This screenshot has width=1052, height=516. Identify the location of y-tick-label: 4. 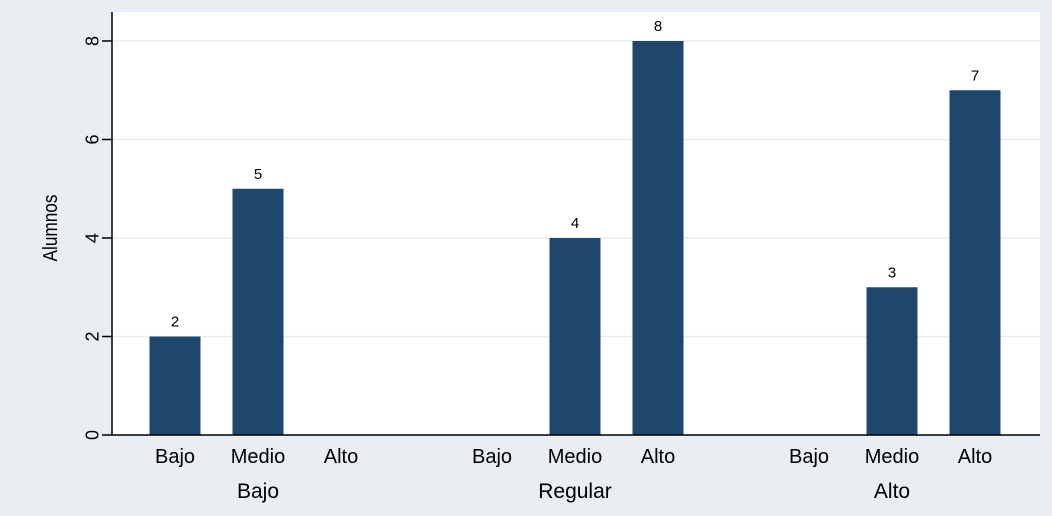
(92, 238).